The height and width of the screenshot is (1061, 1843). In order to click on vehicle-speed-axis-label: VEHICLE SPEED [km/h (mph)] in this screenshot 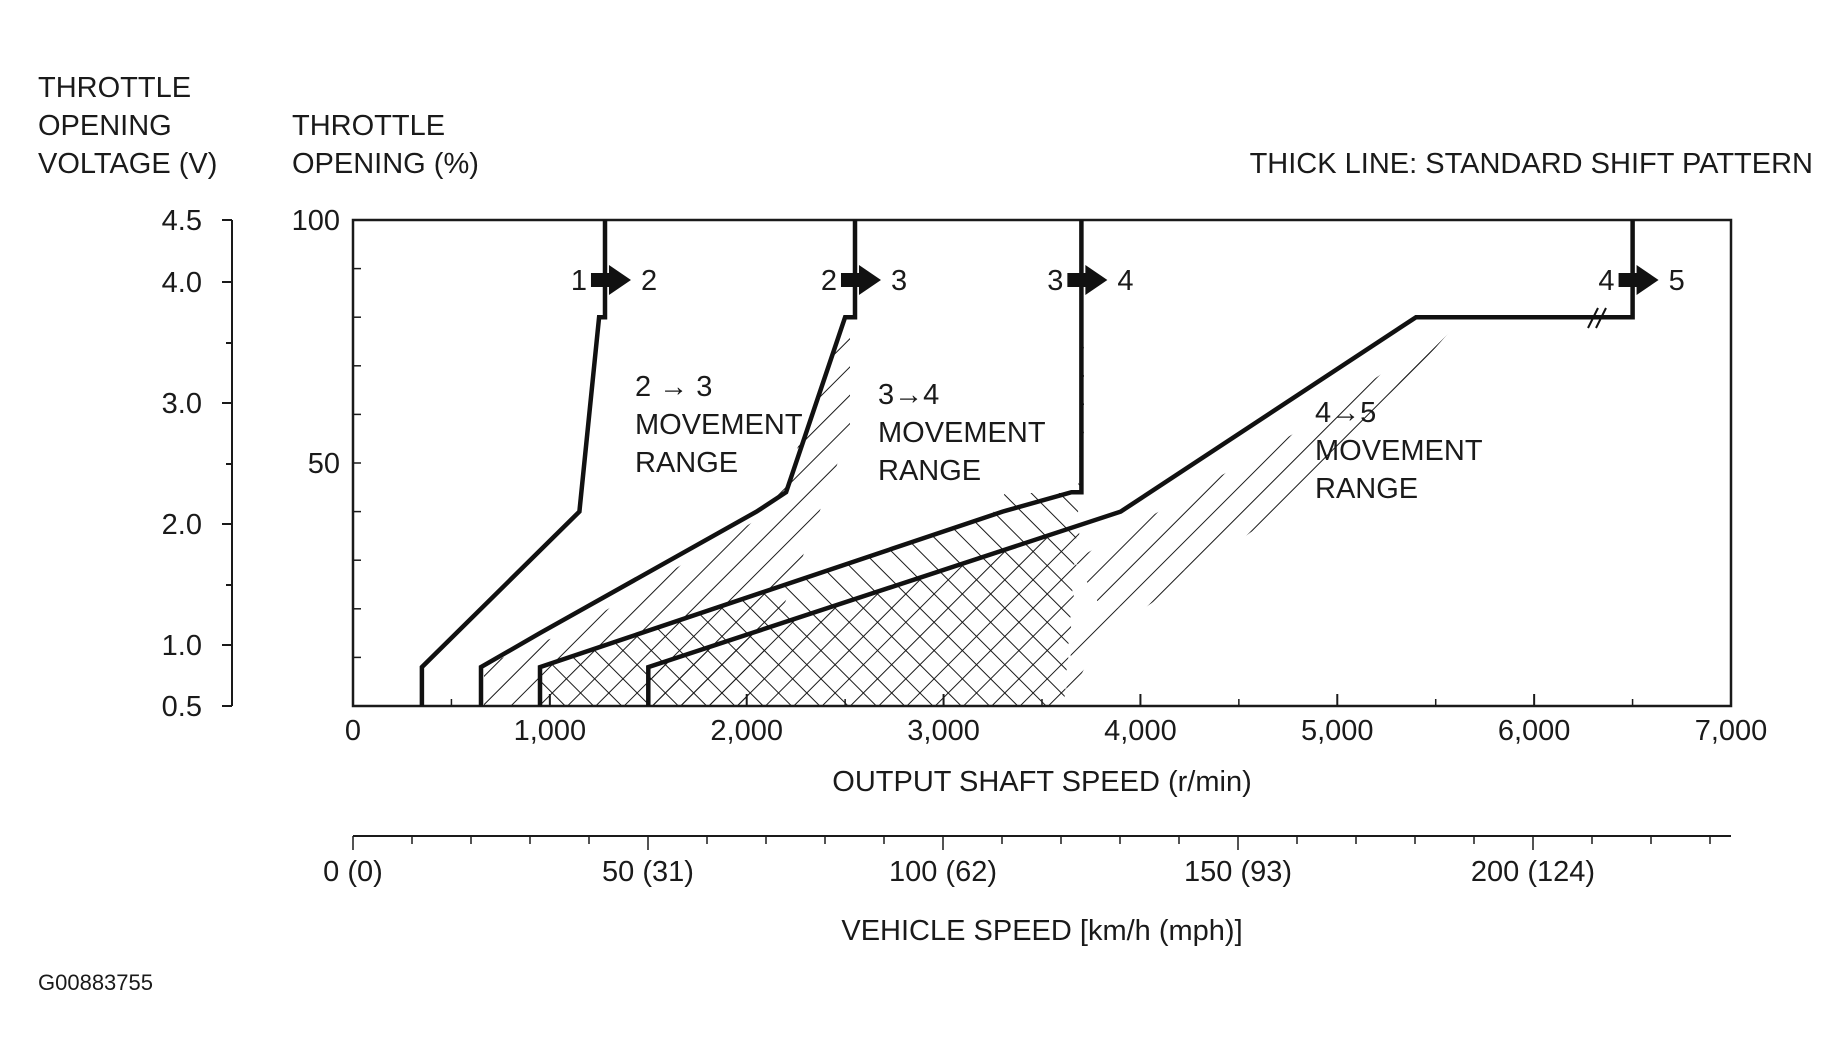, I will do `click(1041, 931)`.